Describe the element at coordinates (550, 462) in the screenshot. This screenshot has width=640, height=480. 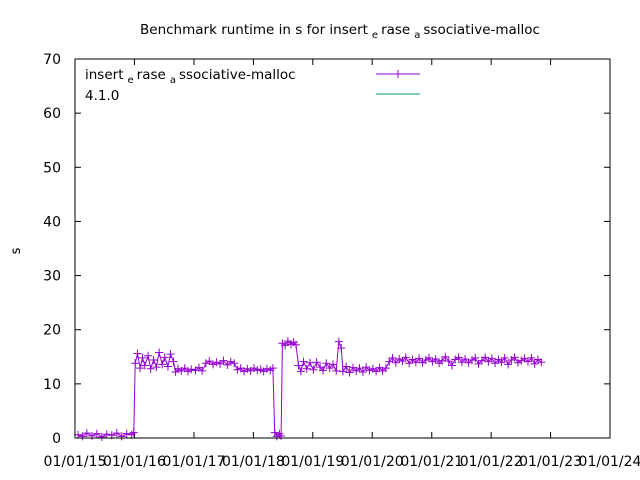
I see `x-tick-label: 01/01/23` at that location.